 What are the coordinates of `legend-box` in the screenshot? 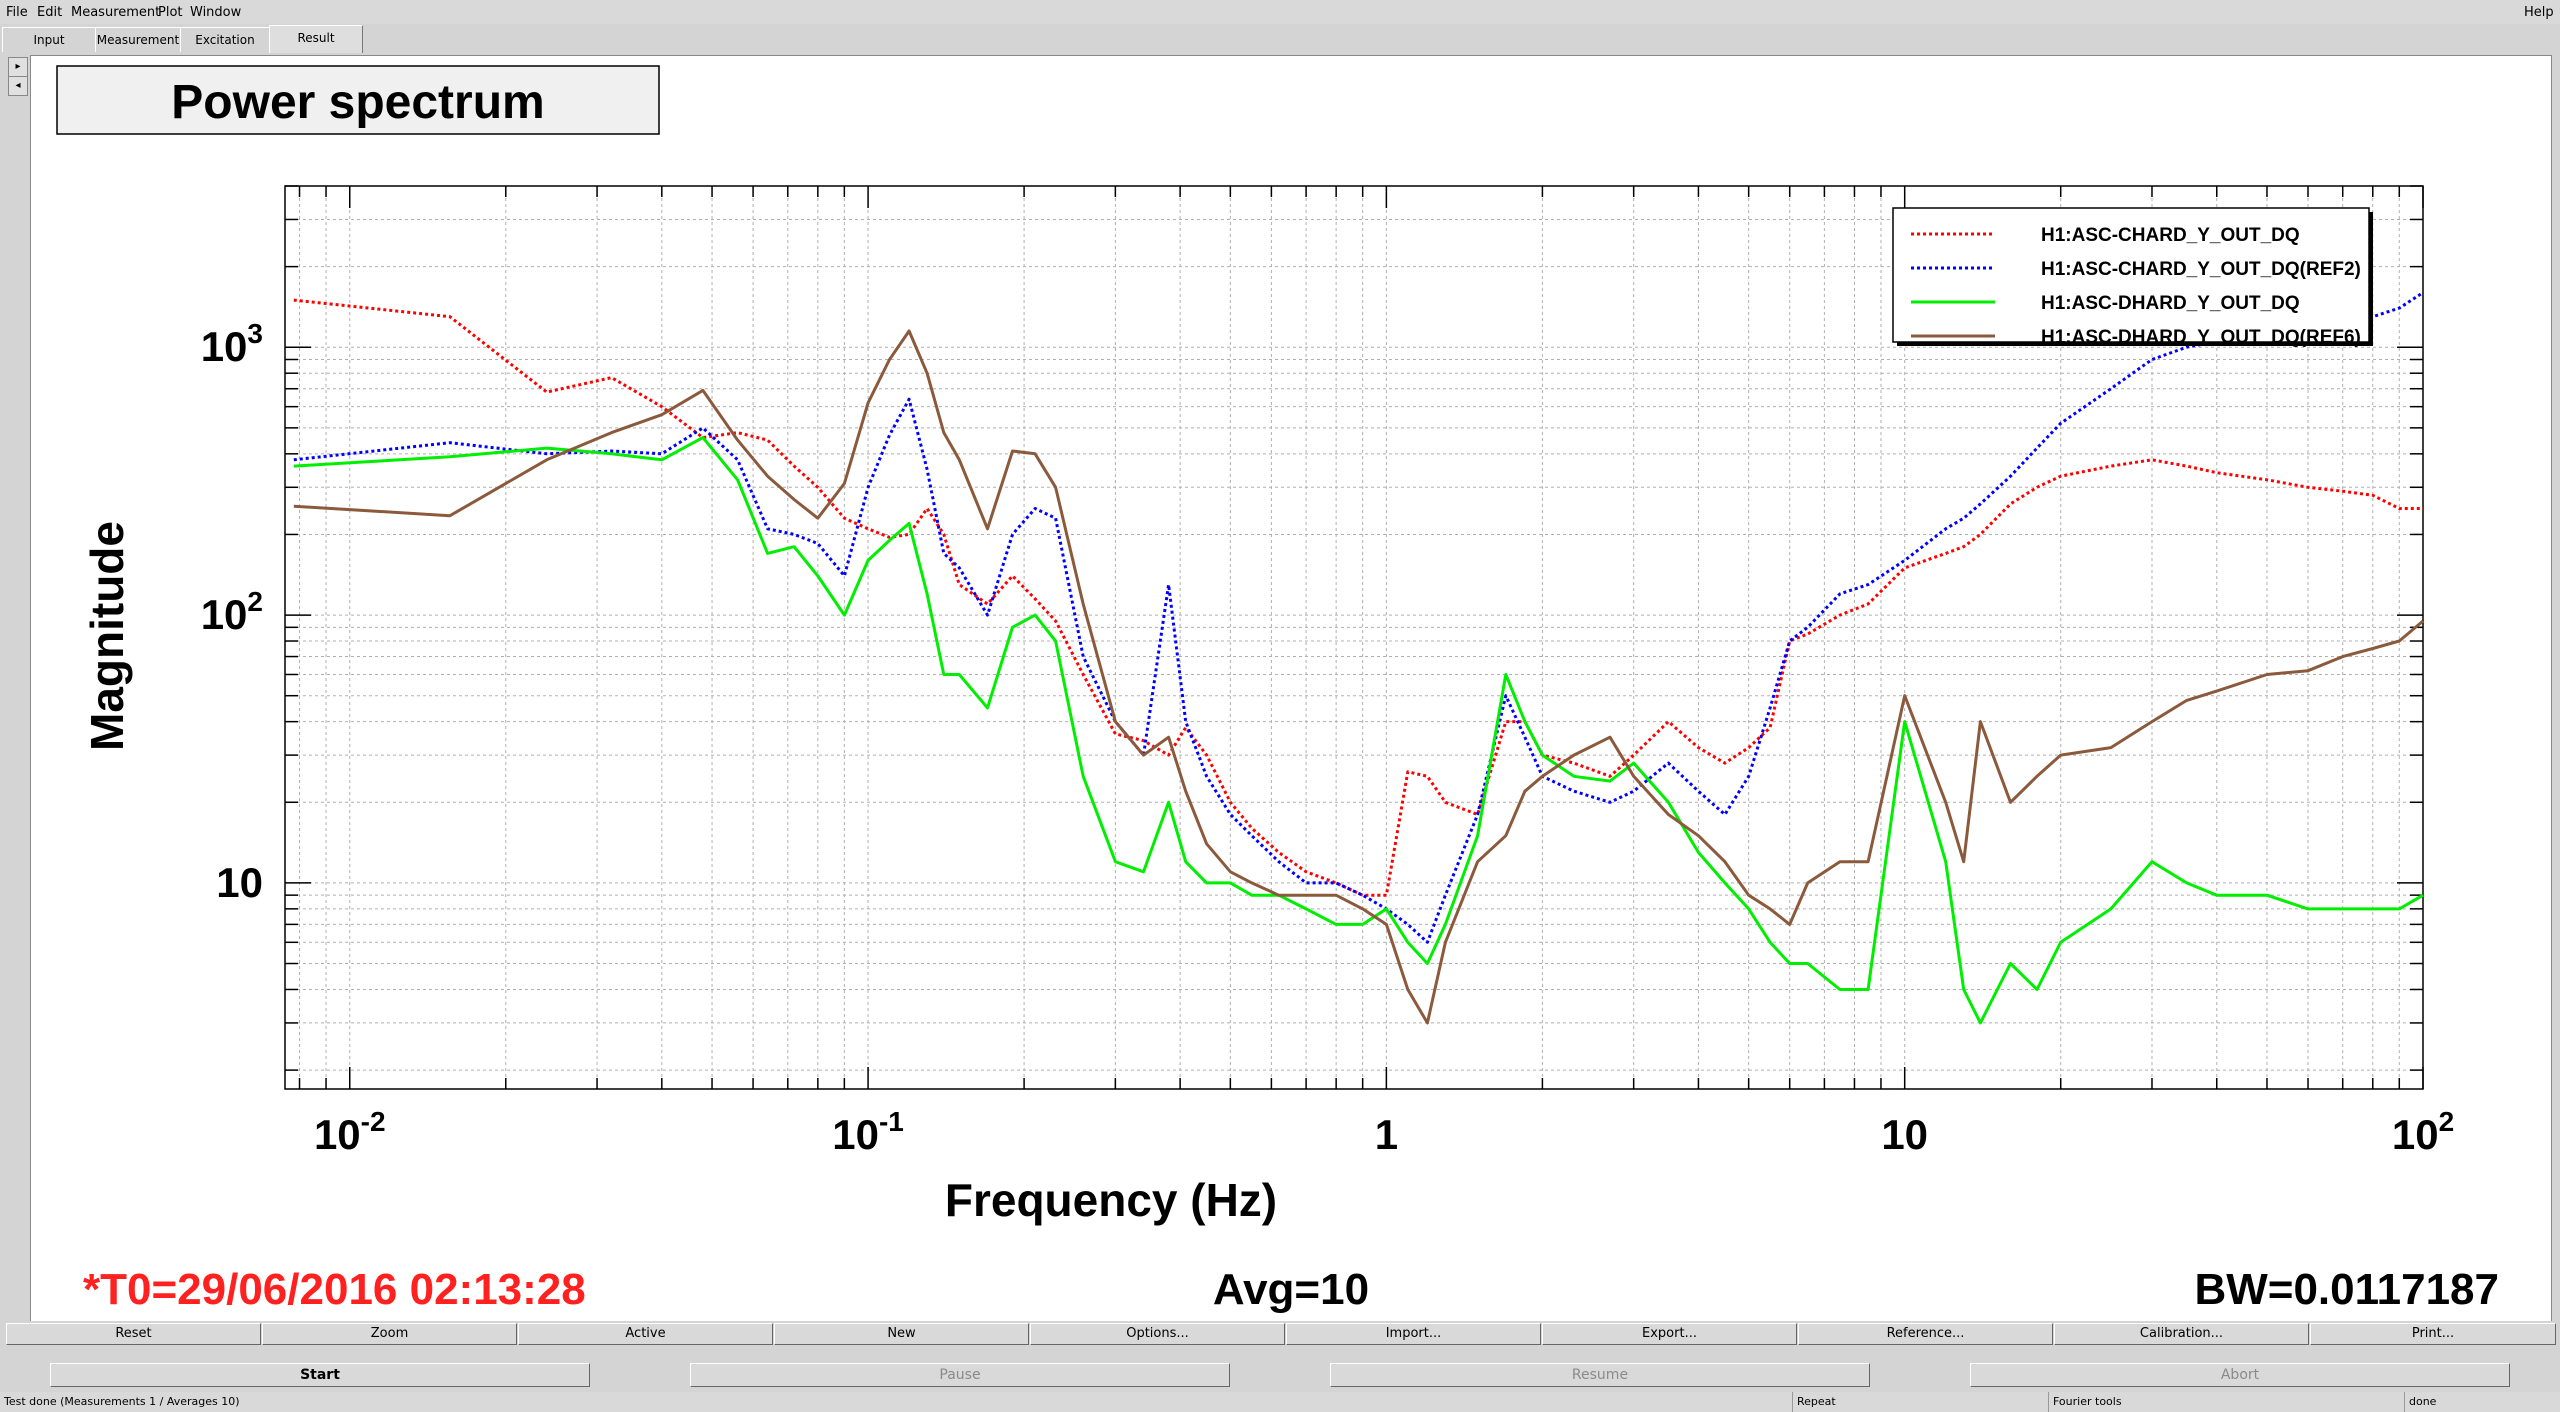 It's located at (2131, 275).